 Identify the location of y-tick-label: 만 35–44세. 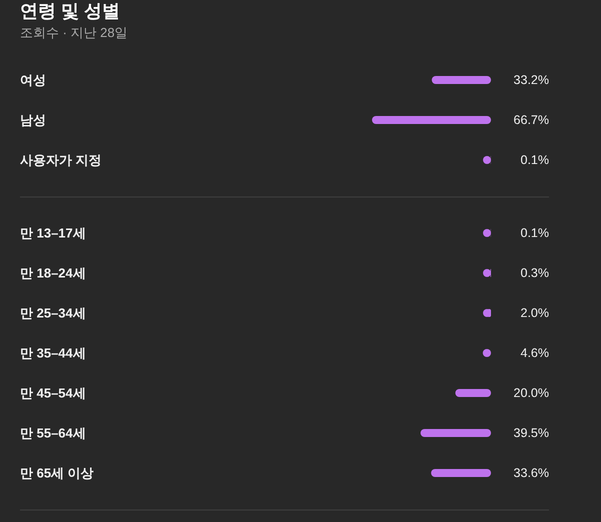
(53, 353).